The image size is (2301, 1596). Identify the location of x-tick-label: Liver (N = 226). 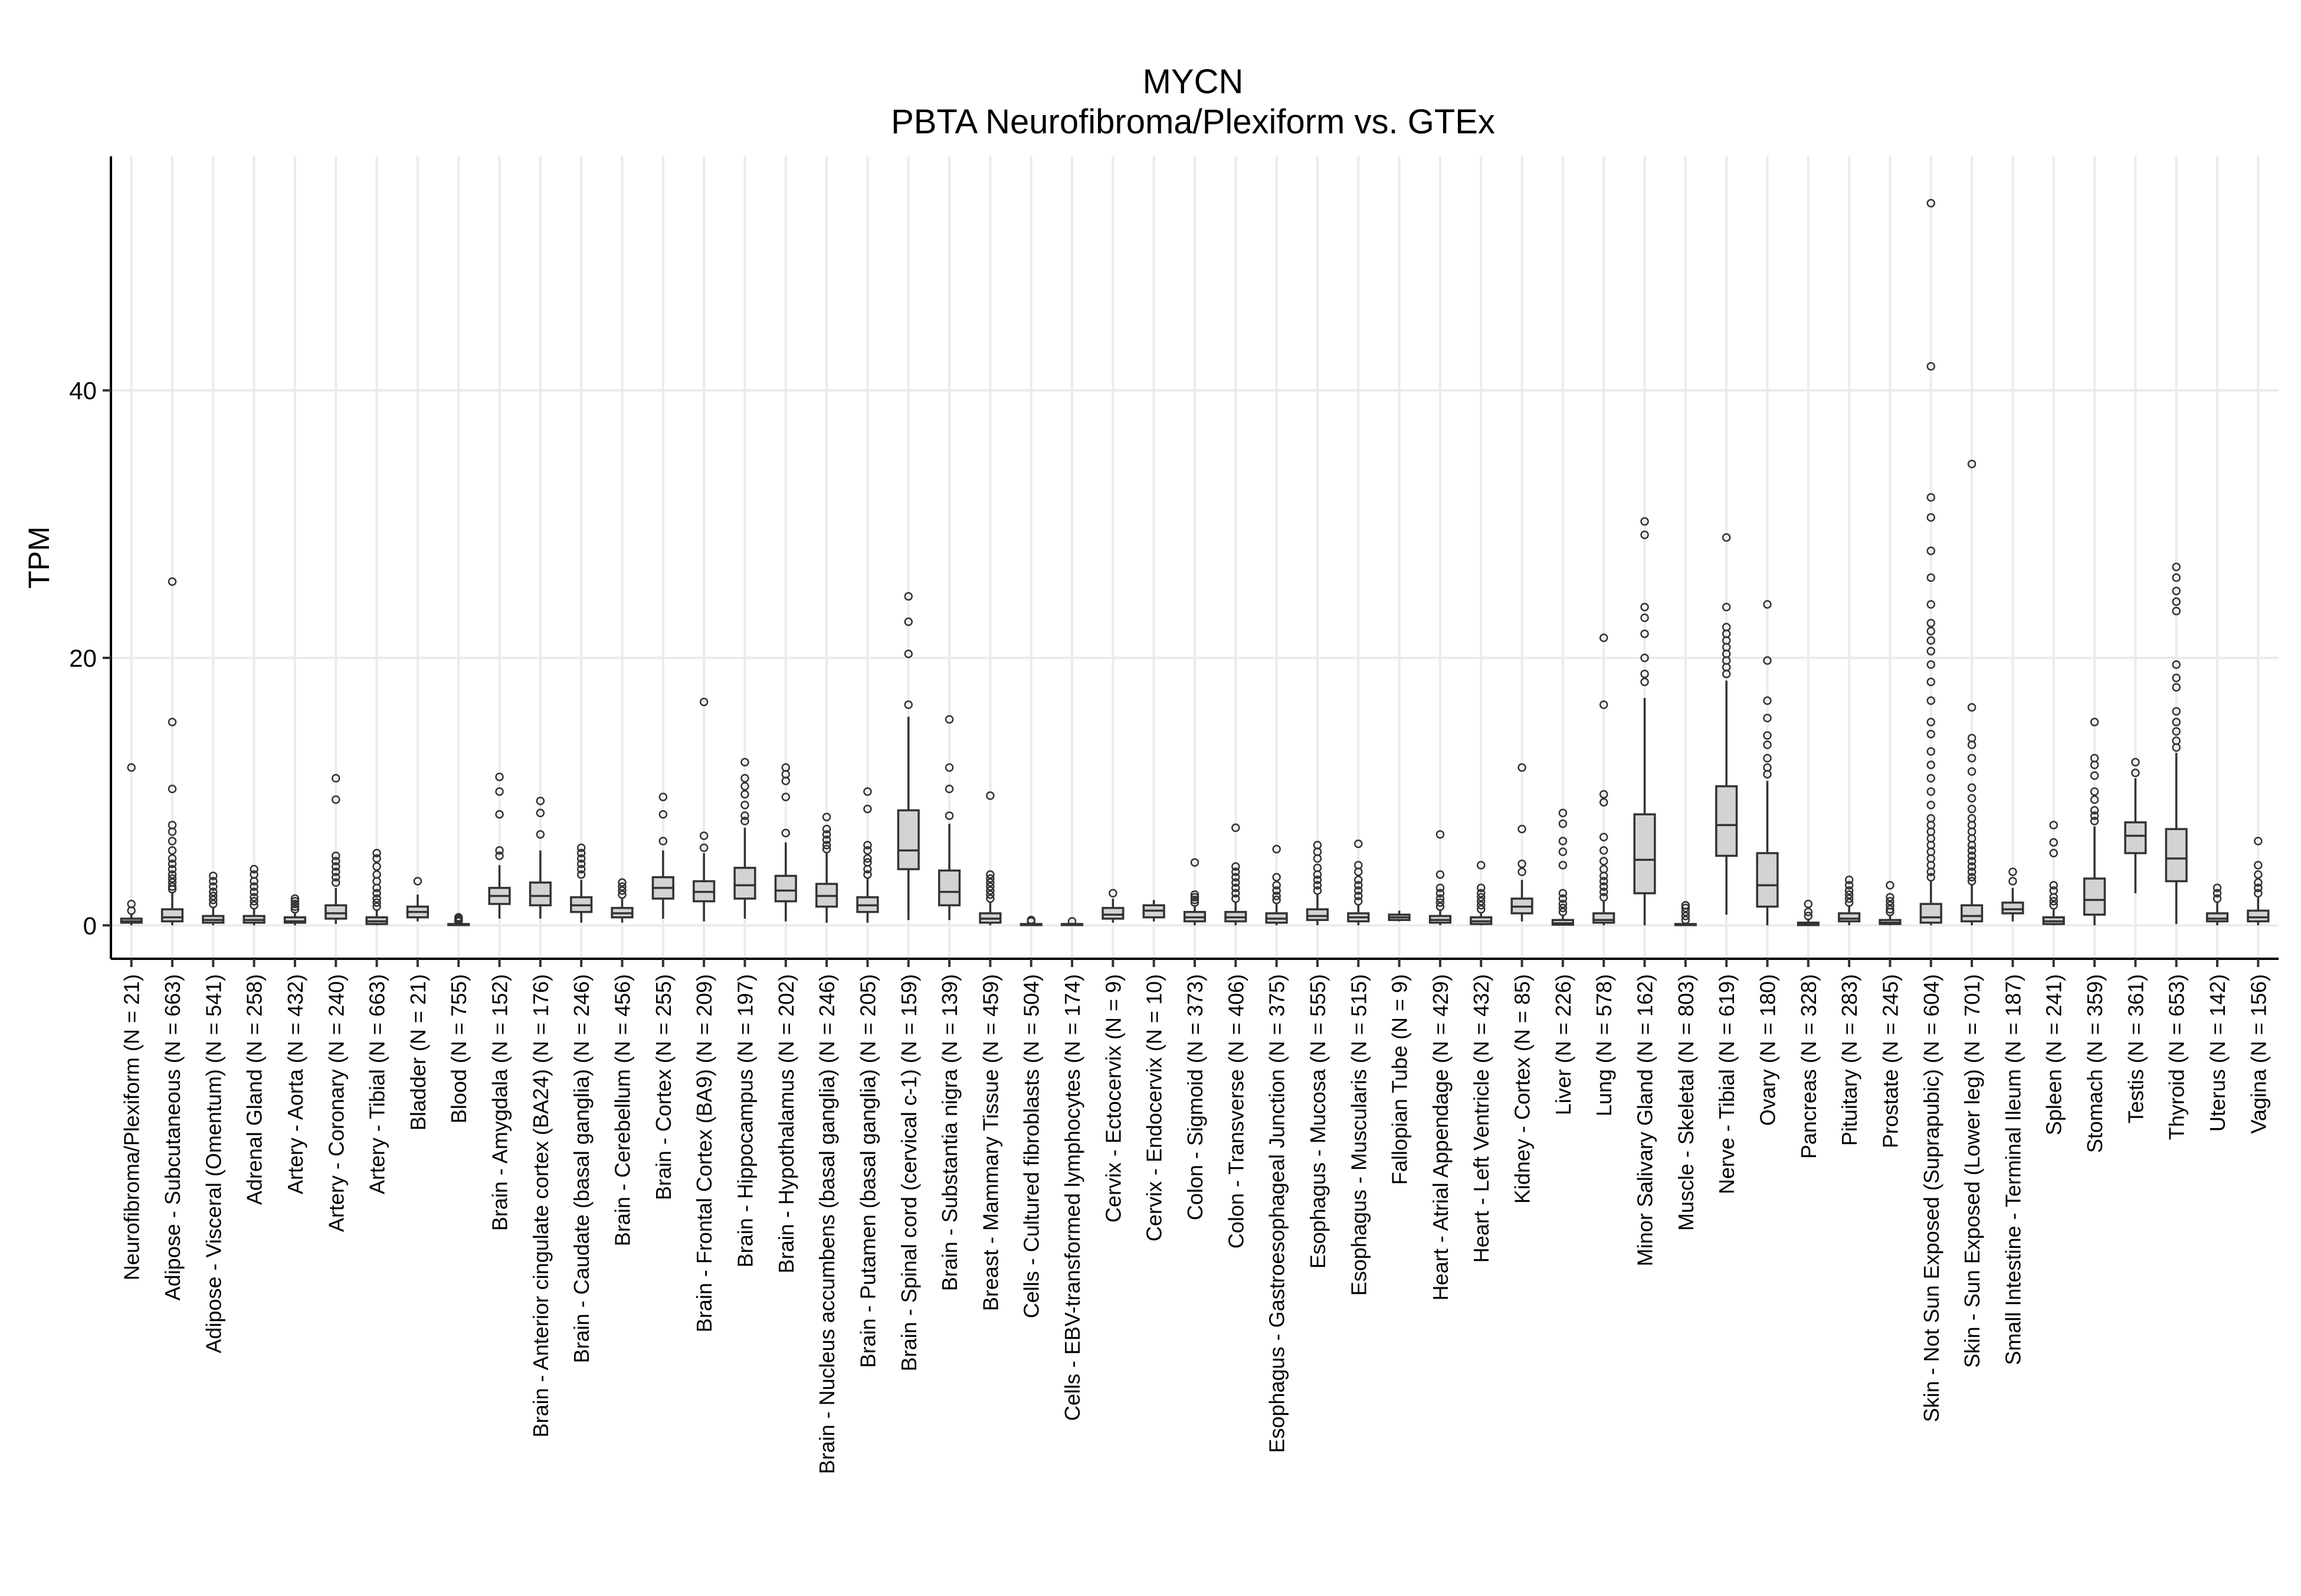
(1563, 1044).